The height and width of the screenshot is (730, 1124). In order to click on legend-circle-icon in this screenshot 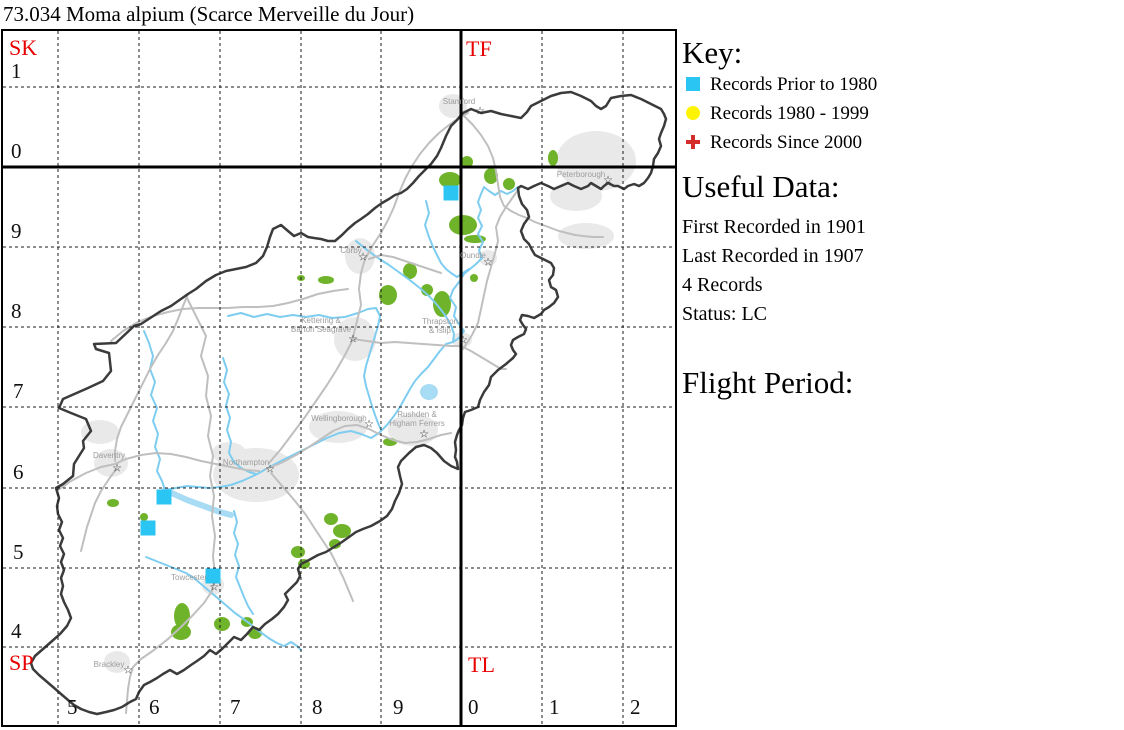, I will do `click(693, 113)`.